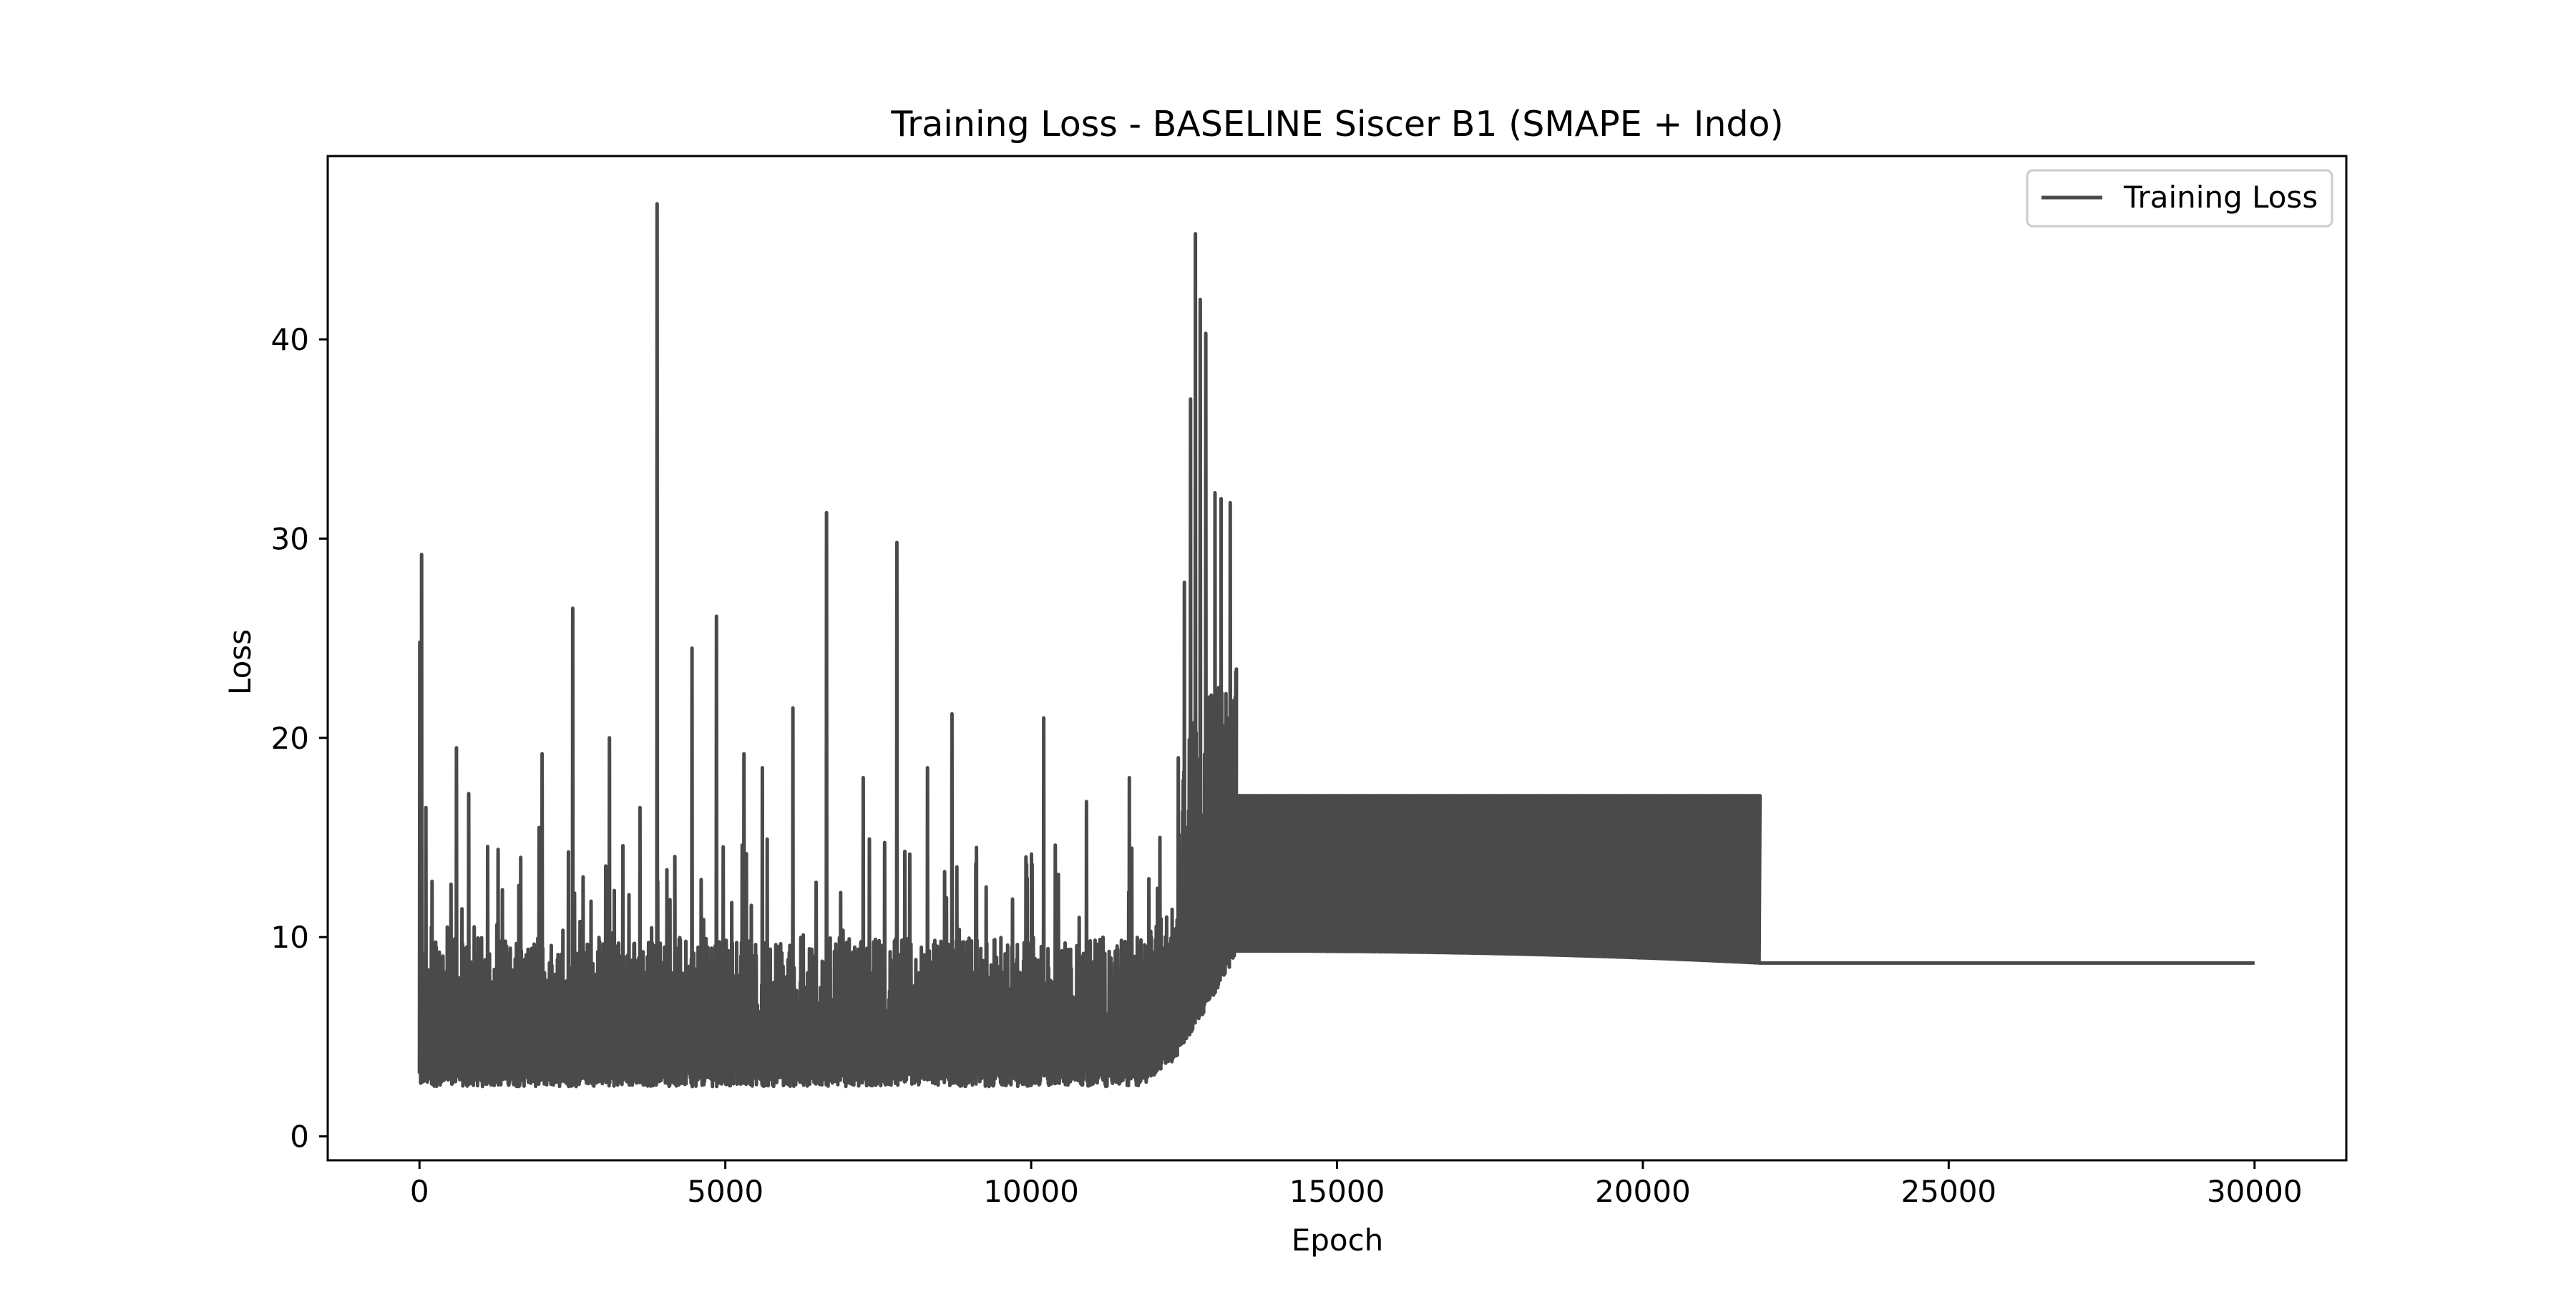  What do you see at coordinates (1643, 1191) in the screenshot?
I see `x-tick-label: 20000` at bounding box center [1643, 1191].